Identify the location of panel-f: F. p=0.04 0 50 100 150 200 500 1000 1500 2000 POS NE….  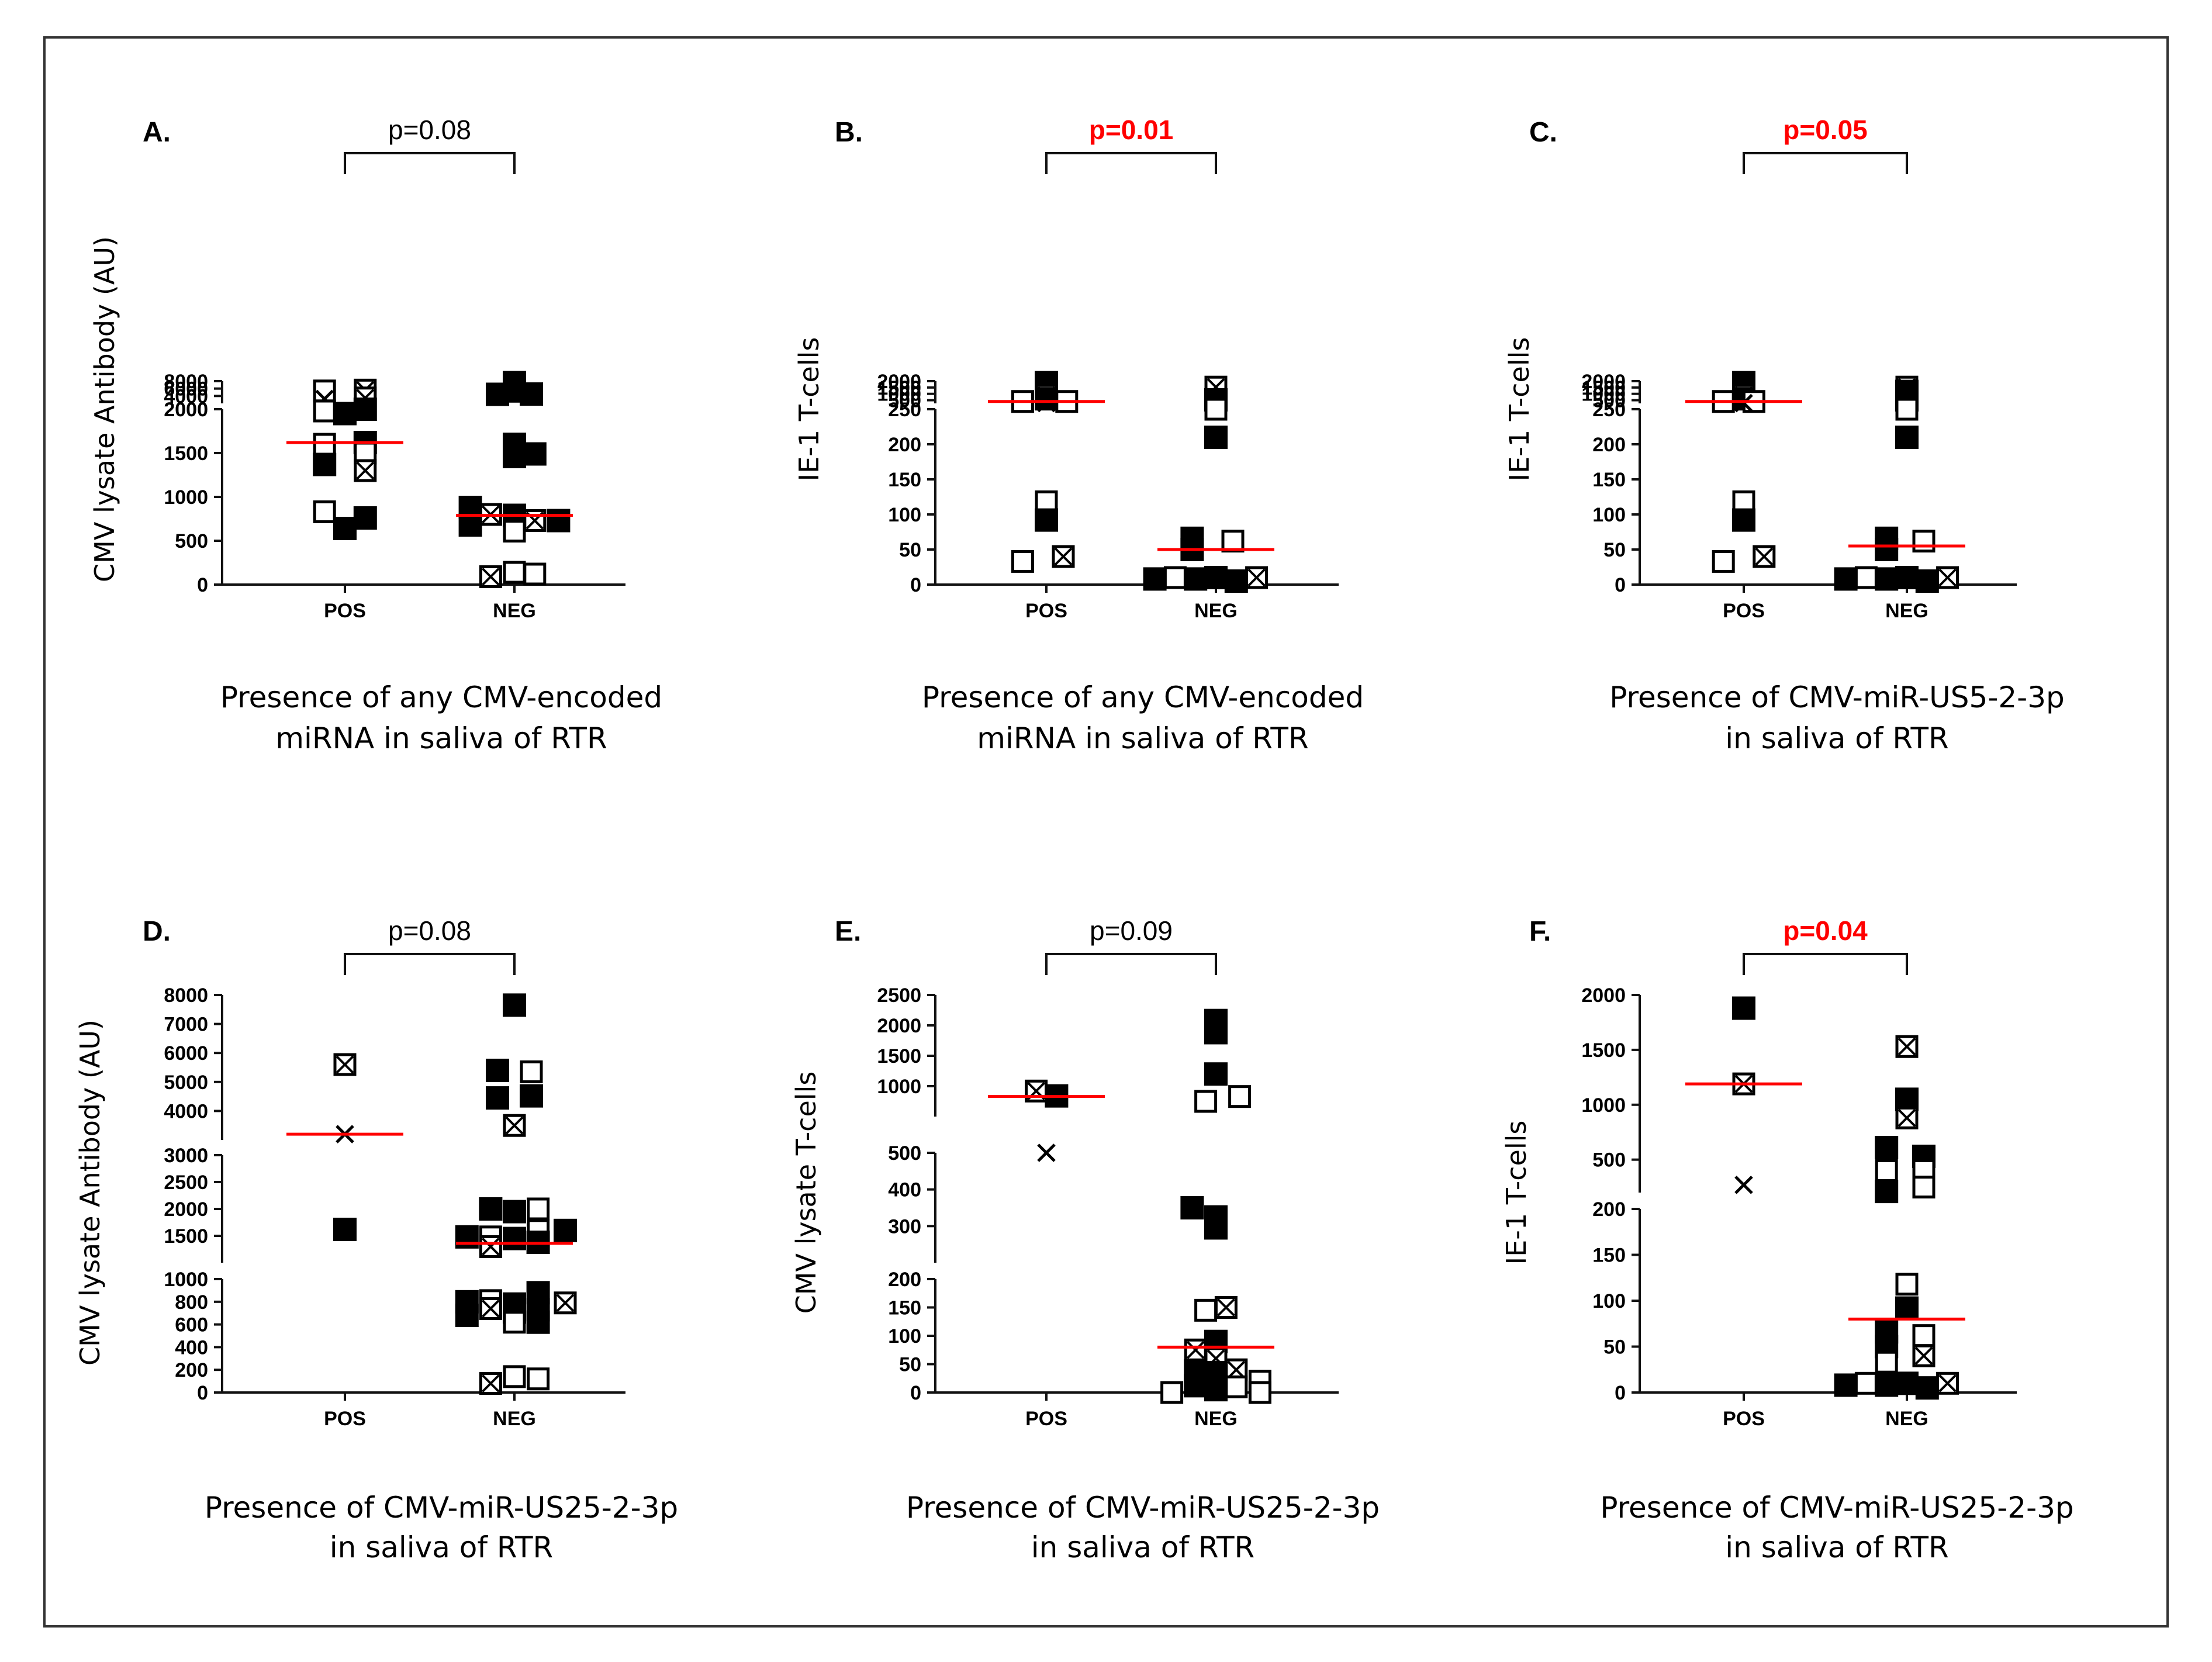
(1787, 1239).